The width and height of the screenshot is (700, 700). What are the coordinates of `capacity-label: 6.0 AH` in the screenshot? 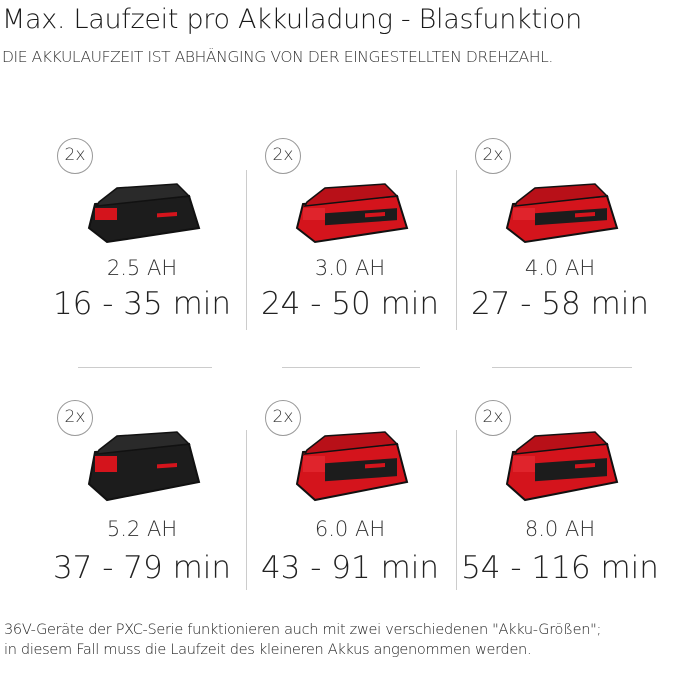 It's located at (350, 529).